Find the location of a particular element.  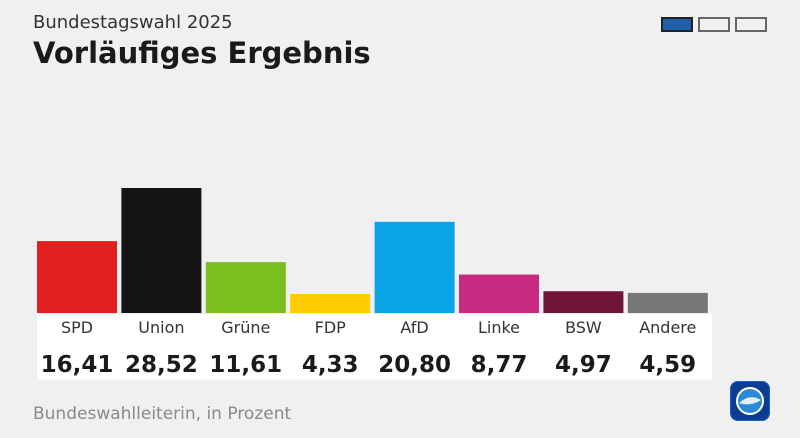

category-label-fdp: FDP is located at coordinates (331, 327).